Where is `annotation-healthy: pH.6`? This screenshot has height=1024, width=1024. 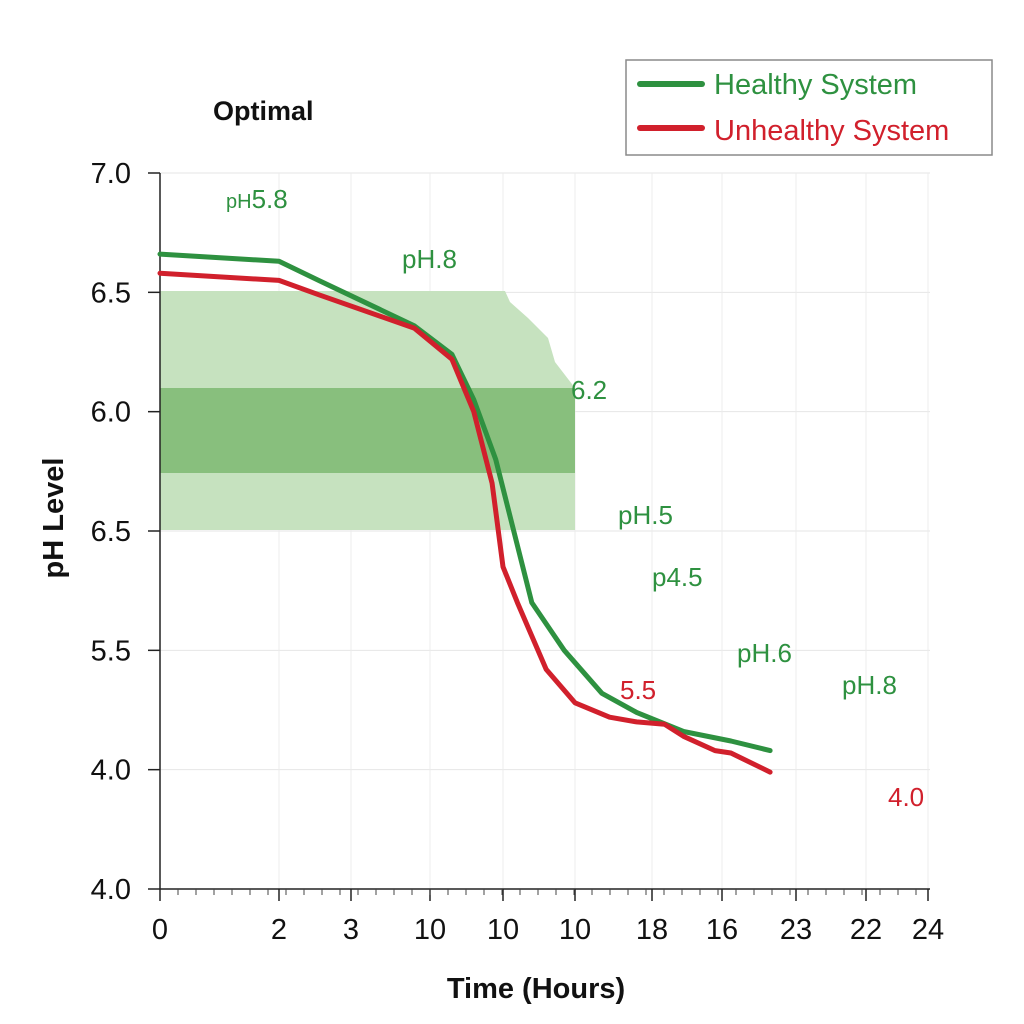
annotation-healthy: pH.6 is located at coordinates (764, 653).